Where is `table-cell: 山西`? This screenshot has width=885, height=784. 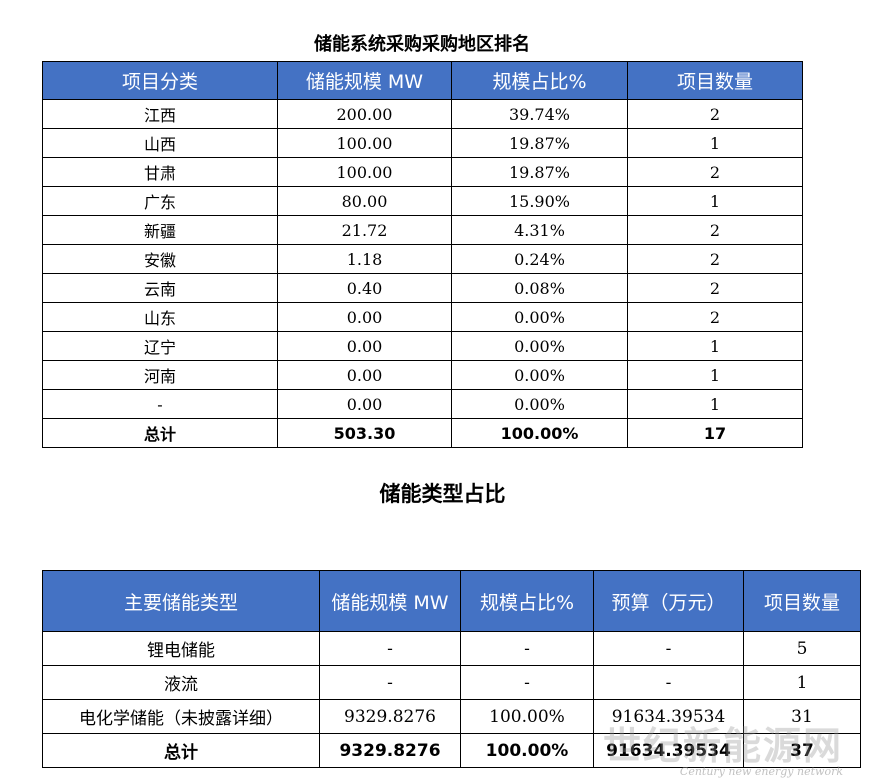 table-cell: 山西 is located at coordinates (160, 143).